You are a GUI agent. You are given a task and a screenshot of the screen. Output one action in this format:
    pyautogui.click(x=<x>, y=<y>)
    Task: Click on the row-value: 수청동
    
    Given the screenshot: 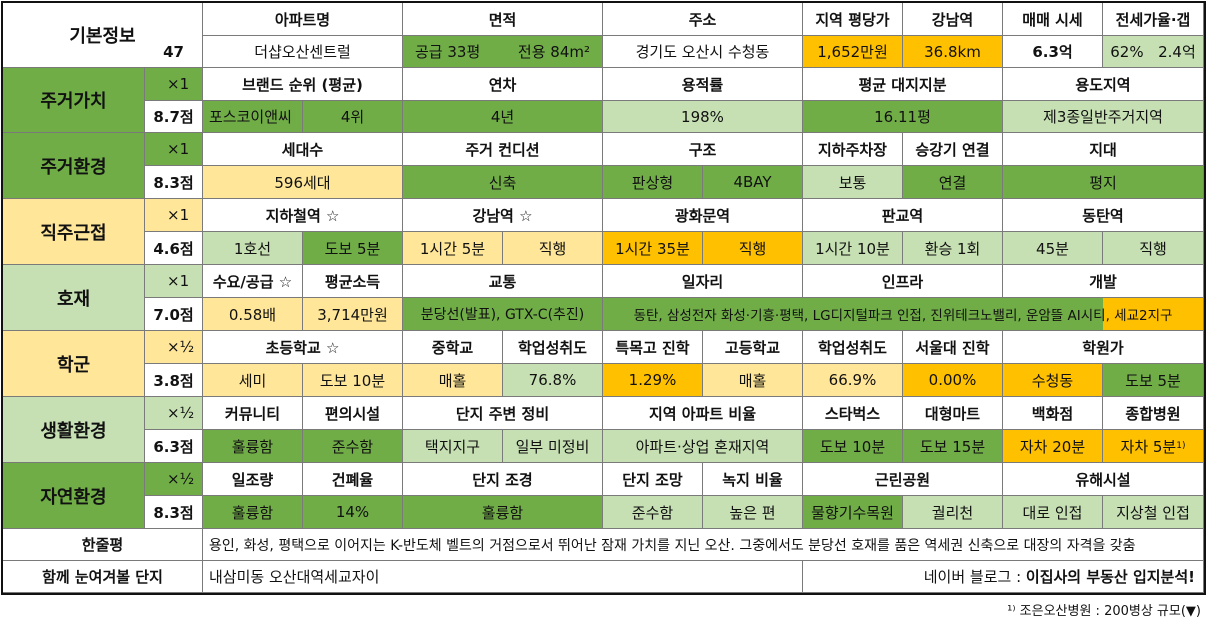 What is the action you would take?
    pyautogui.click(x=1053, y=380)
    